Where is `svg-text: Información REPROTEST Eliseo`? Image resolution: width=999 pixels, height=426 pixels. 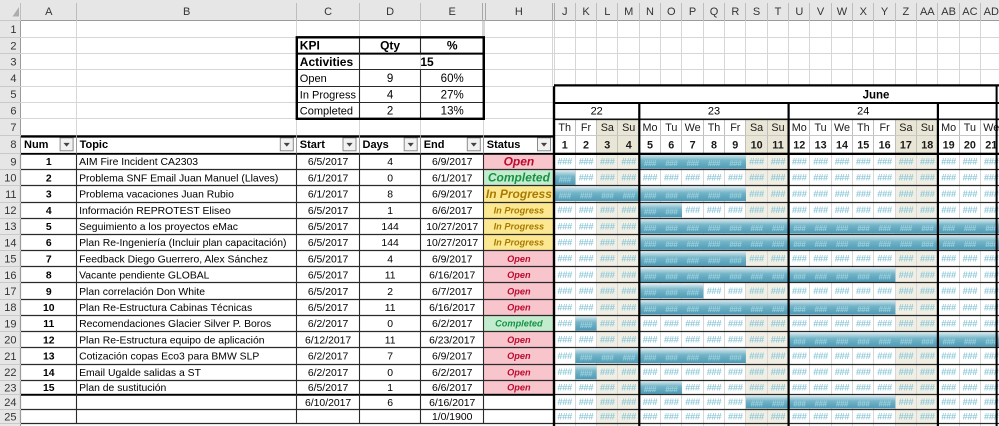 svg-text: Información REPROTEST Eliseo is located at coordinates (155, 211).